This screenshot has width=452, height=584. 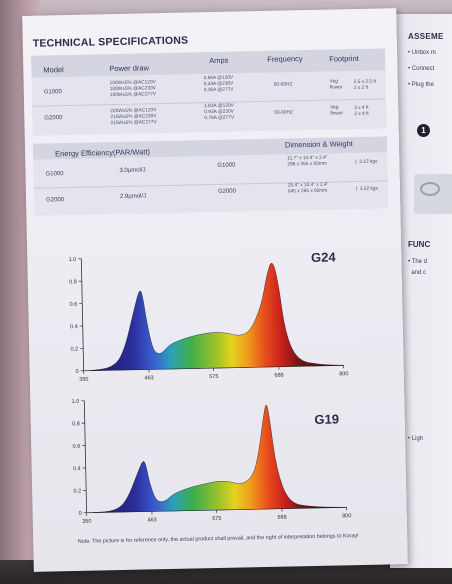 I want to click on assembly-bullet: • Connect, so click(x=421, y=69).